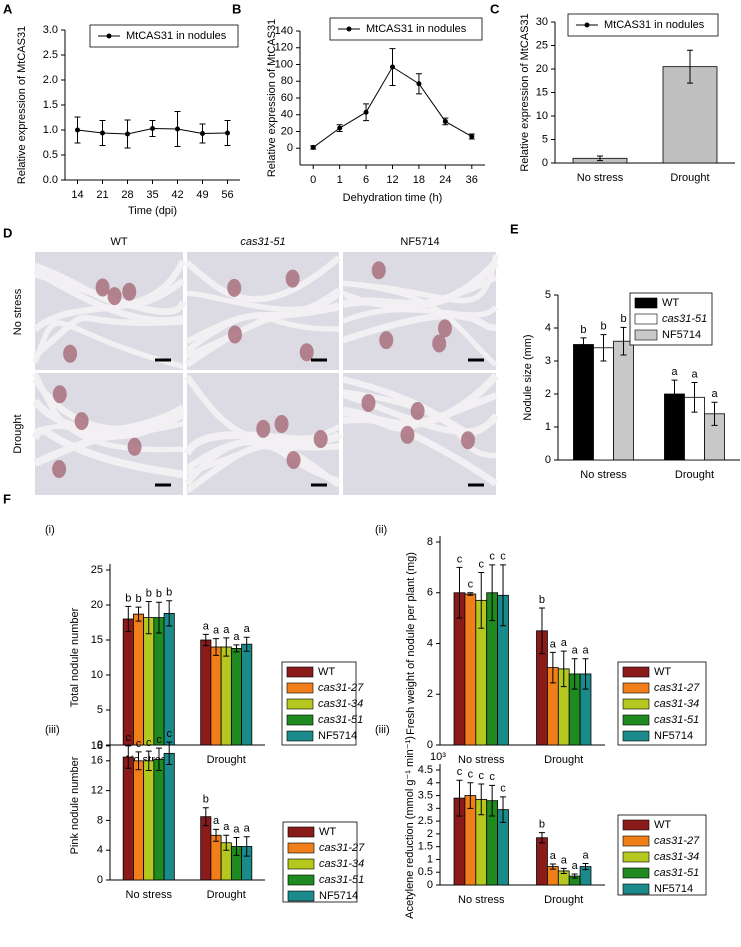 The image size is (741, 947). Describe the element at coordinates (75, 805) in the screenshot. I see `y-axis-label: Pink nodule number` at that location.